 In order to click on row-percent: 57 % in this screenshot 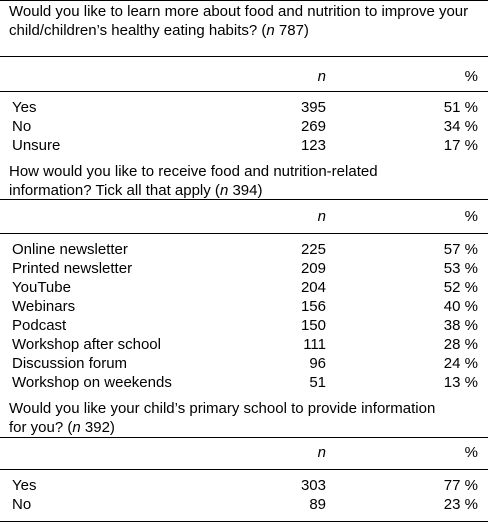, I will do `click(460, 249)`.